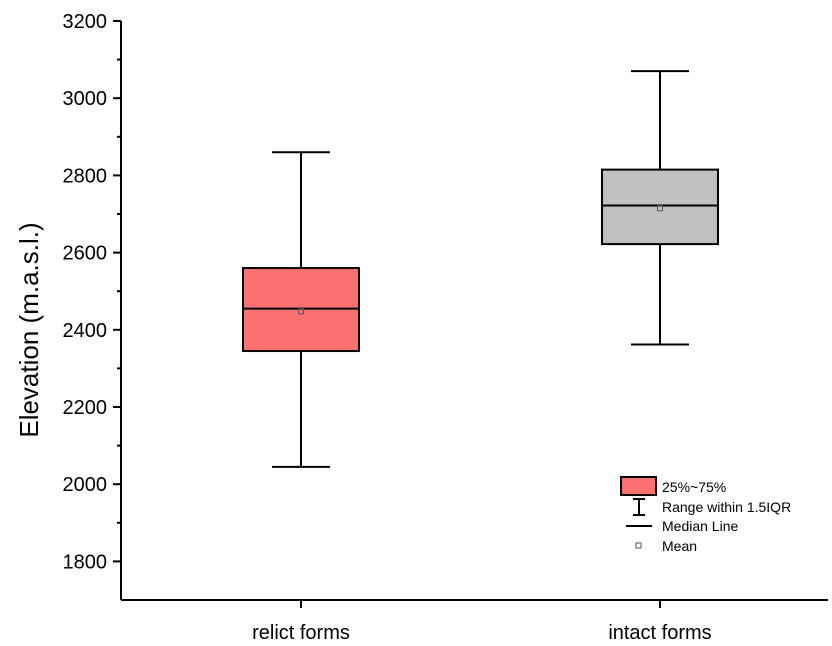 The width and height of the screenshot is (832, 646). What do you see at coordinates (638, 545) in the screenshot?
I see `legend-mean-symbol` at bounding box center [638, 545].